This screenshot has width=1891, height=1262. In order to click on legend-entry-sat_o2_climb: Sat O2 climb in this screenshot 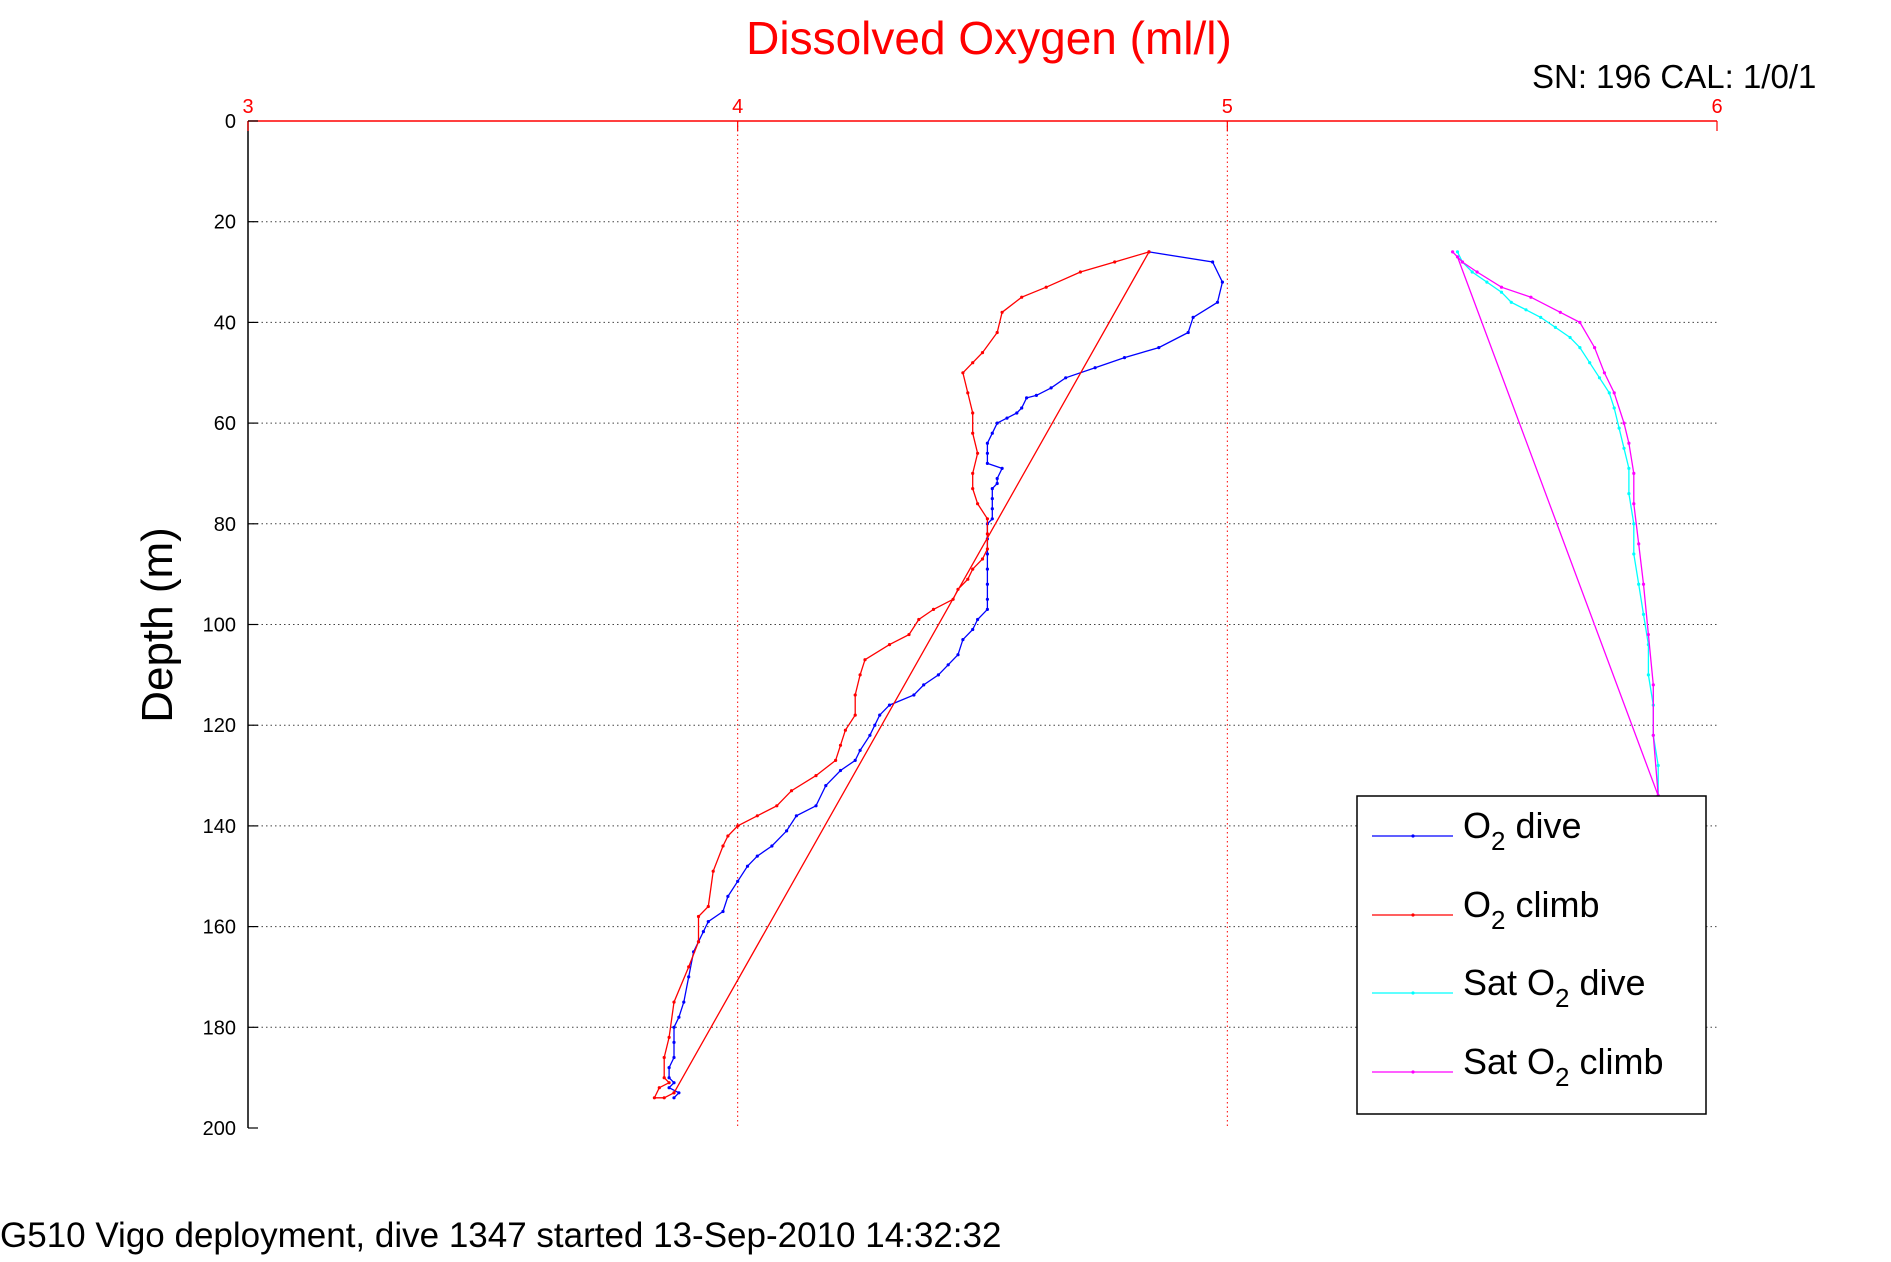, I will do `click(1518, 1066)`.